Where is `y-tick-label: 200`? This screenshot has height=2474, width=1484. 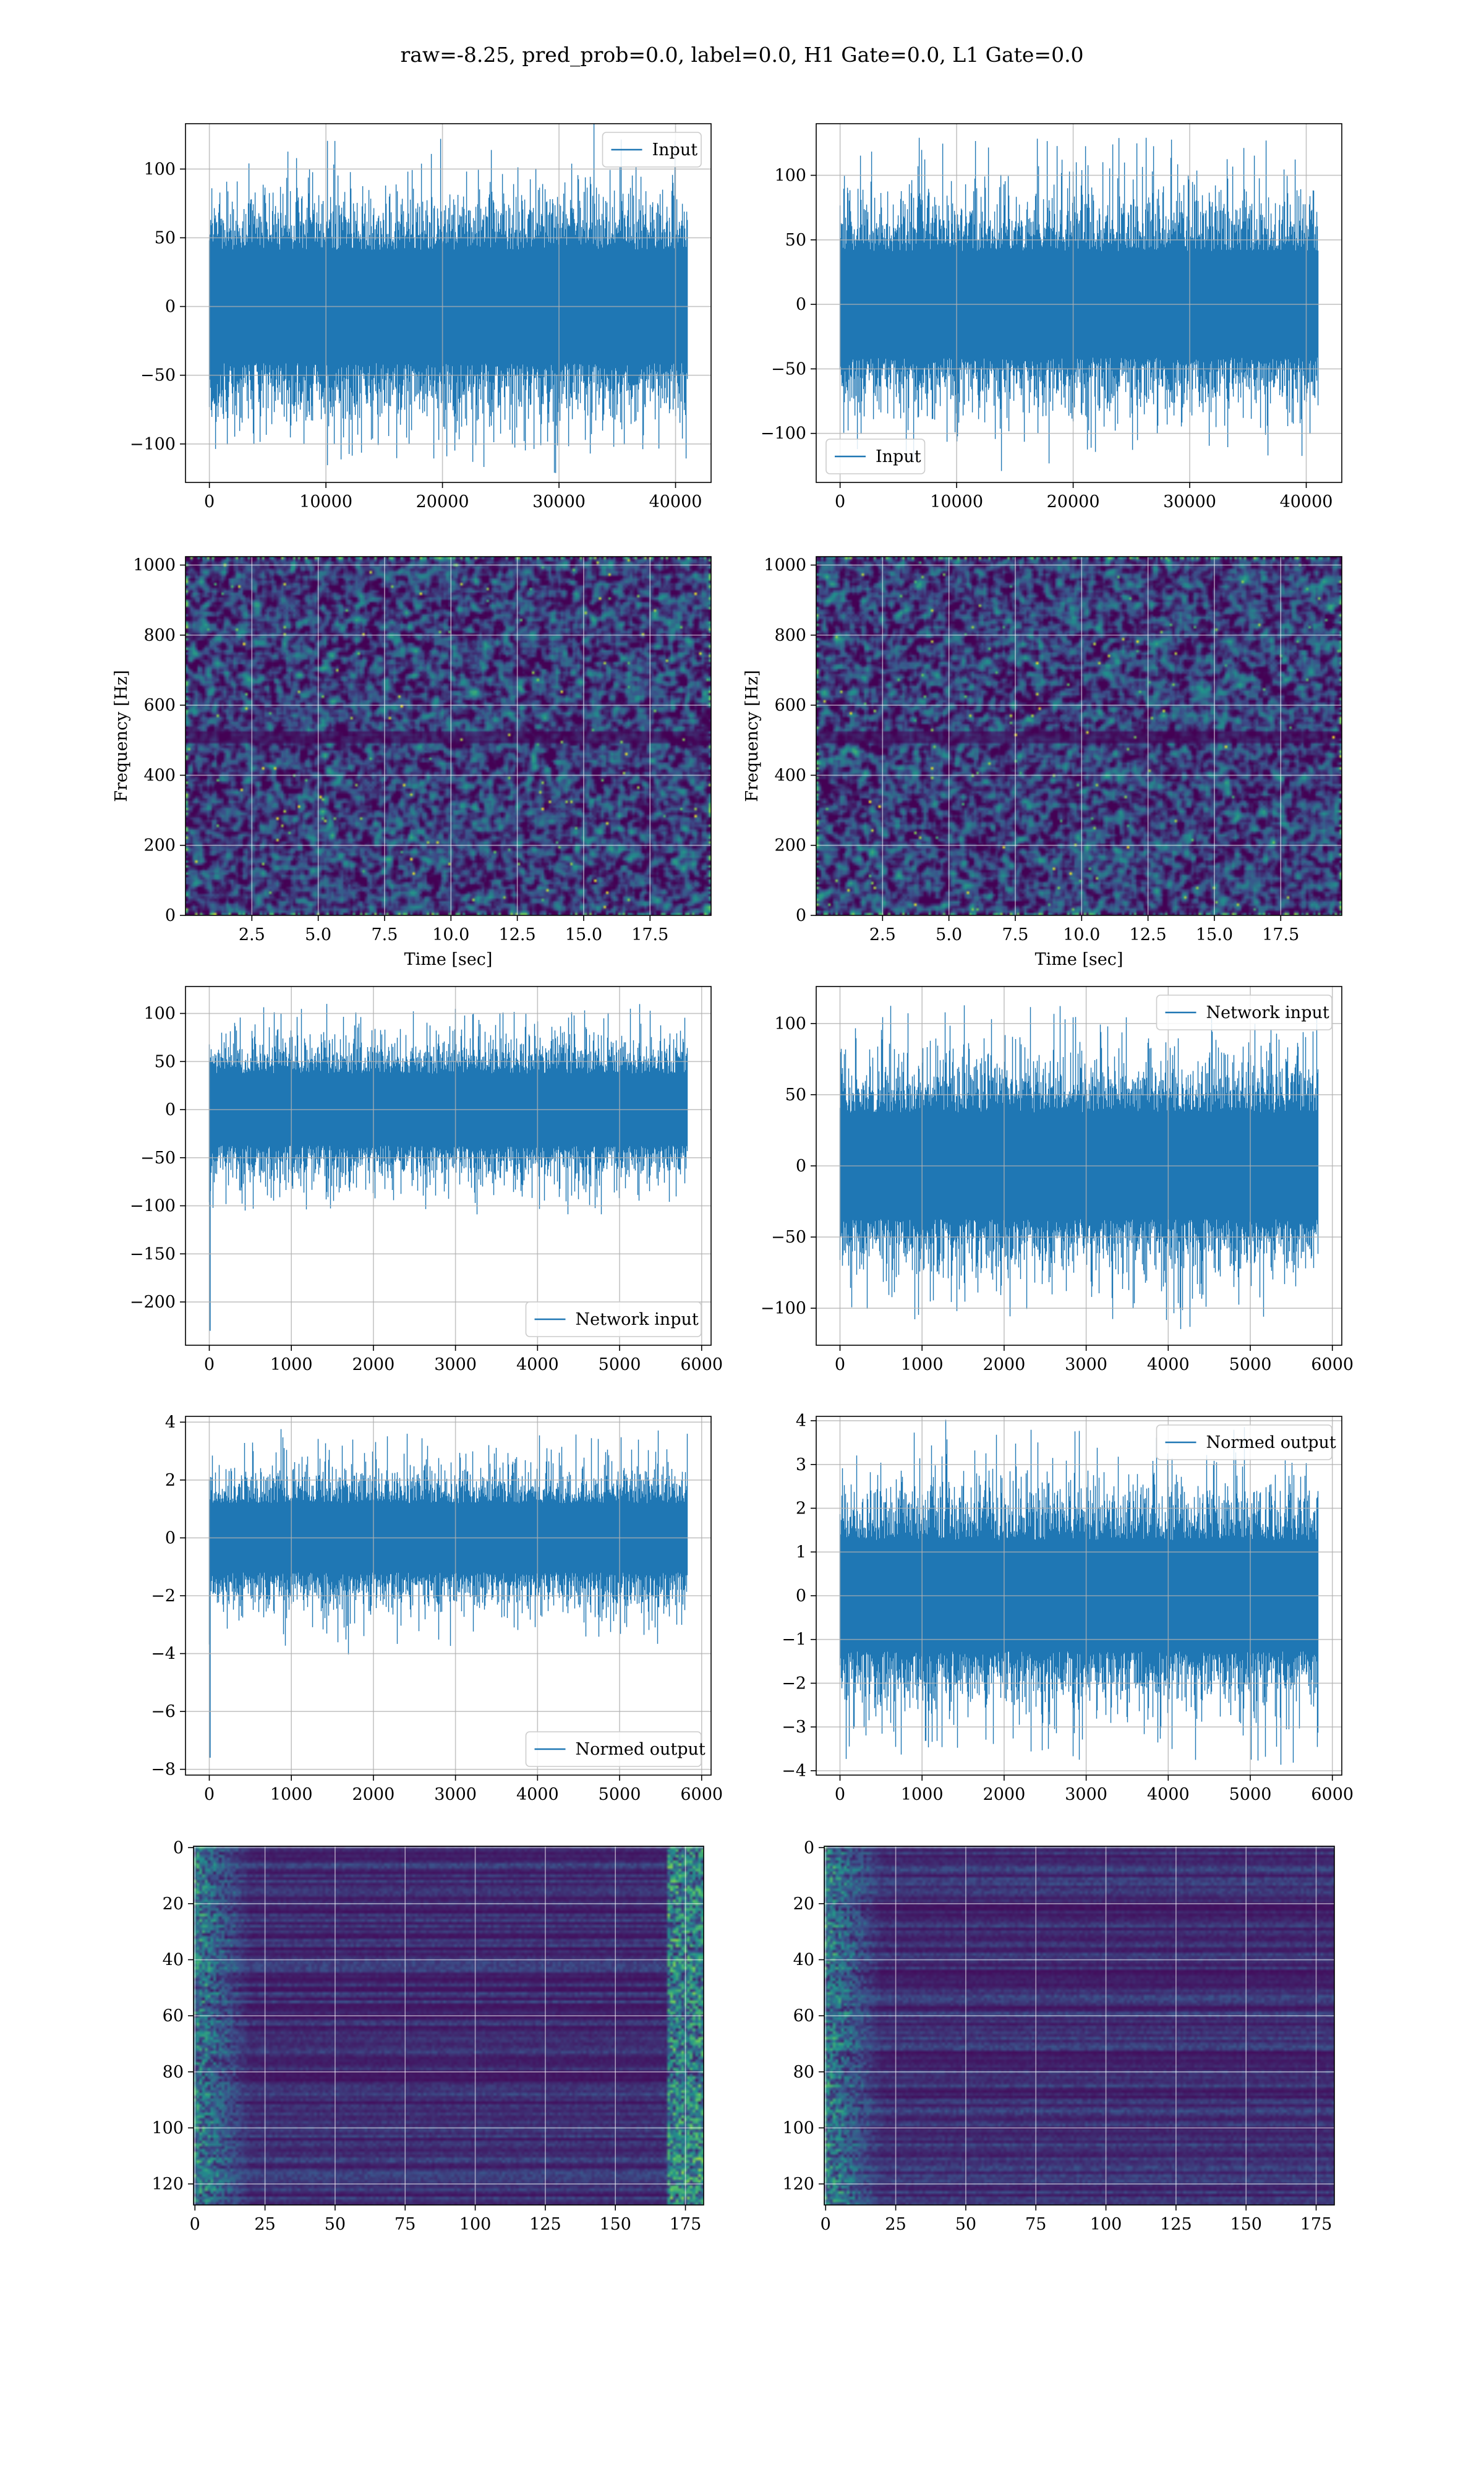
y-tick-label: 200 is located at coordinates (159, 846).